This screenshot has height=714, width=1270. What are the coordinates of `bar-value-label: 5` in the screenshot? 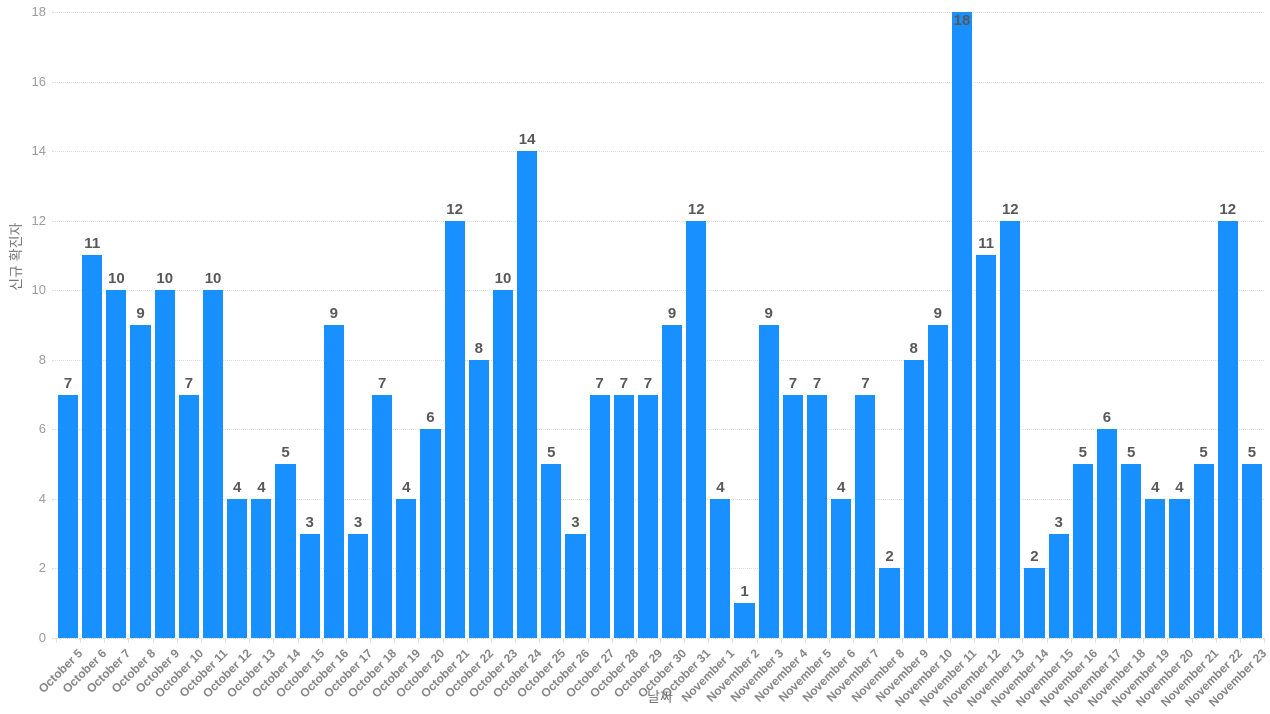 It's located at (1203, 453).